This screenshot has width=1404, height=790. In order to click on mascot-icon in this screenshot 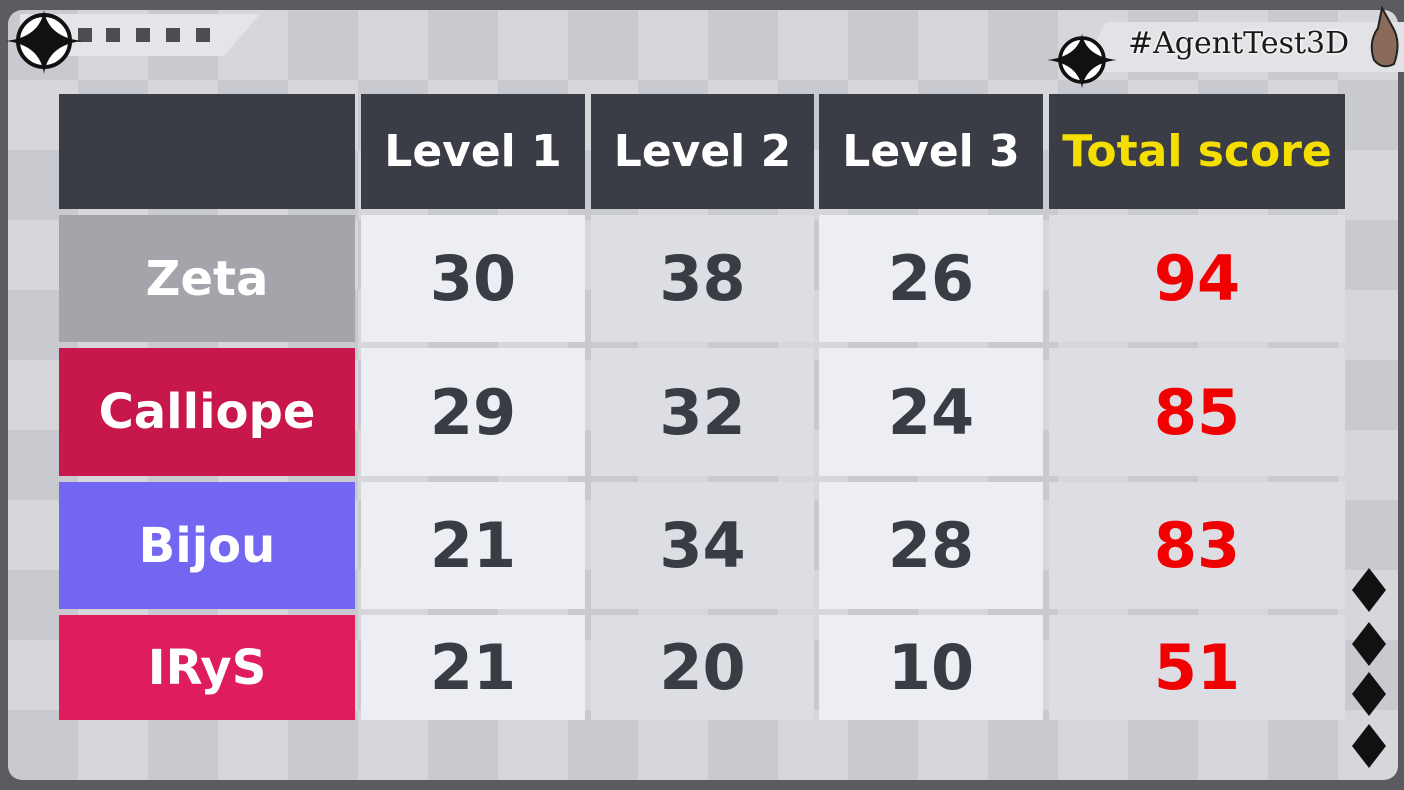, I will do `click(1384, 37)`.